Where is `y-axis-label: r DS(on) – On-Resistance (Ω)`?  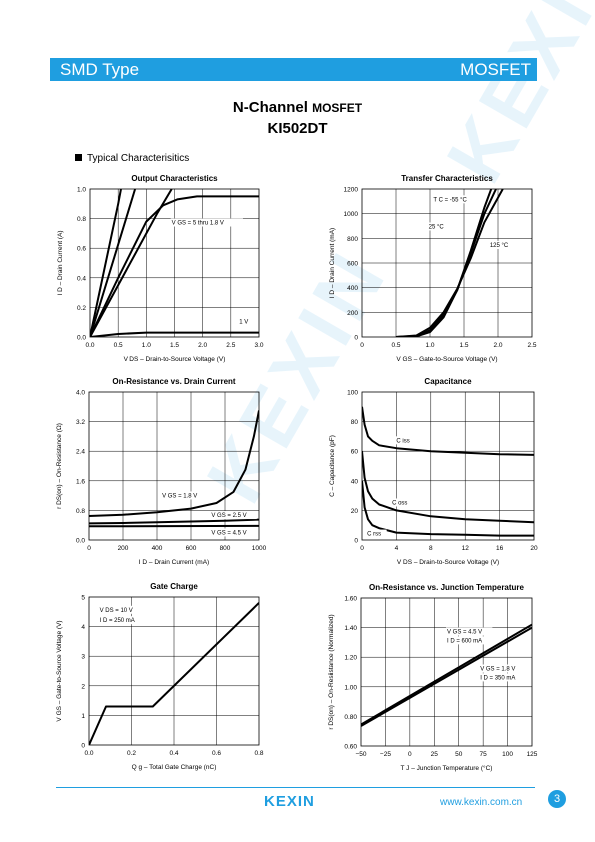 y-axis-label: r DS(on) – On-Resistance (Ω) is located at coordinates (59, 466).